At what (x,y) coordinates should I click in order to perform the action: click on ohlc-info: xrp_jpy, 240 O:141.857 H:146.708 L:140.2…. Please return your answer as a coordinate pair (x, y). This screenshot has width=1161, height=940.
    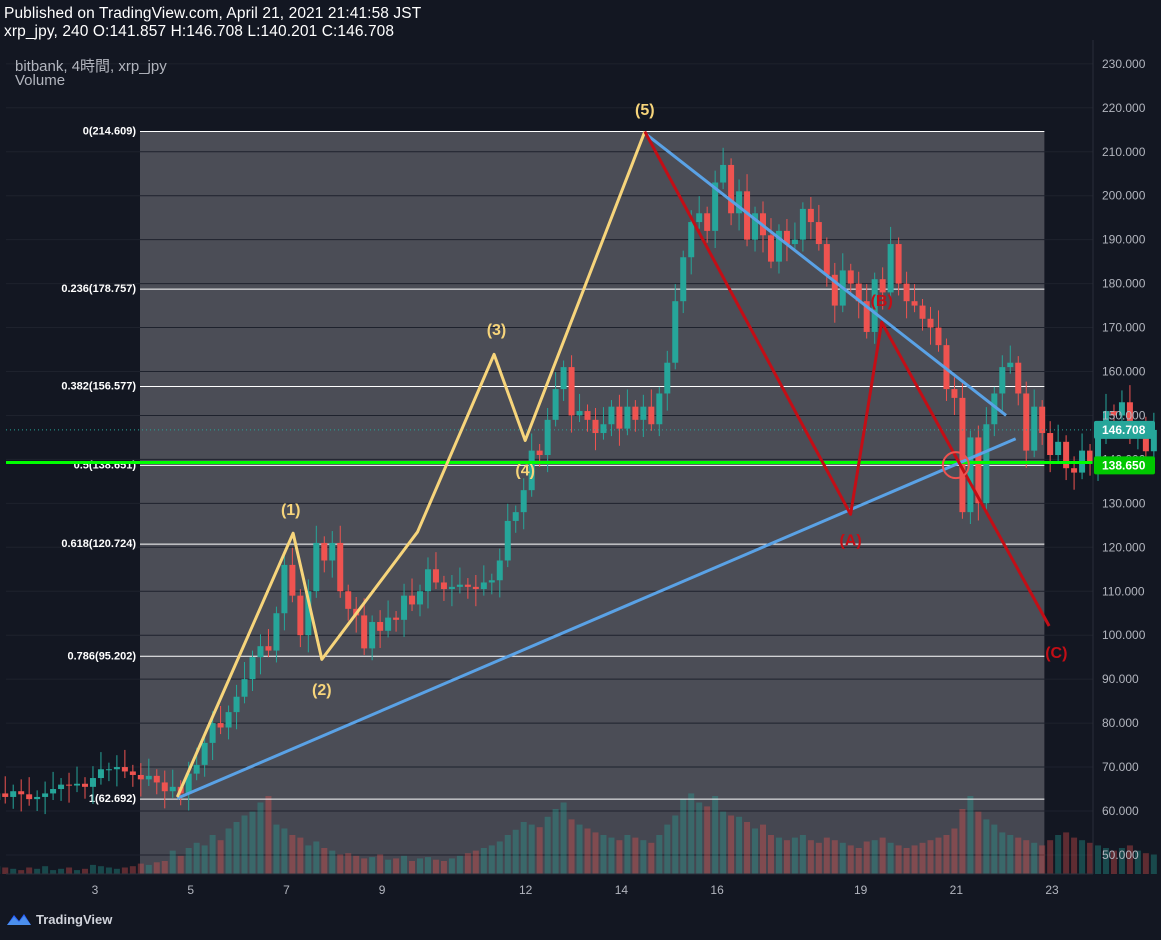
    Looking at the image, I should click on (199, 31).